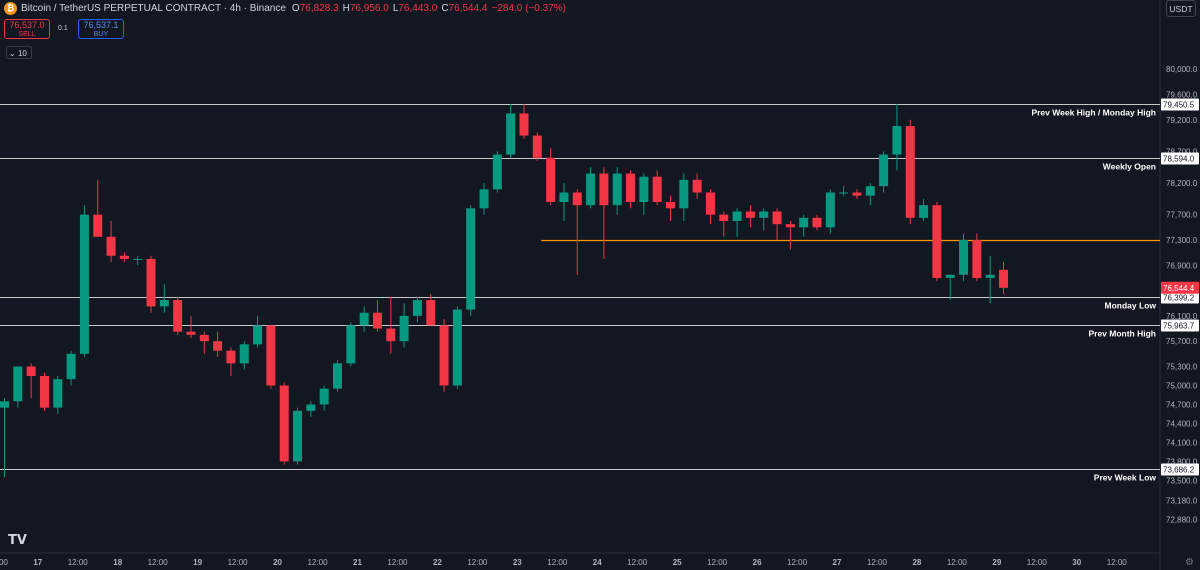 Image resolution: width=1200 pixels, height=570 pixels. Describe the element at coordinates (1182, 501) in the screenshot. I see `y-tick-label: 73,180.0` at that location.